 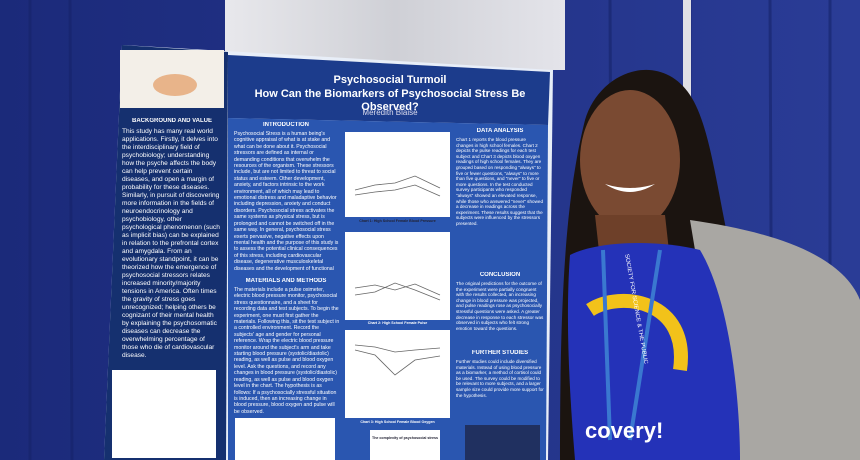 What do you see at coordinates (502, 442) in the screenshot?
I see `book-image` at bounding box center [502, 442].